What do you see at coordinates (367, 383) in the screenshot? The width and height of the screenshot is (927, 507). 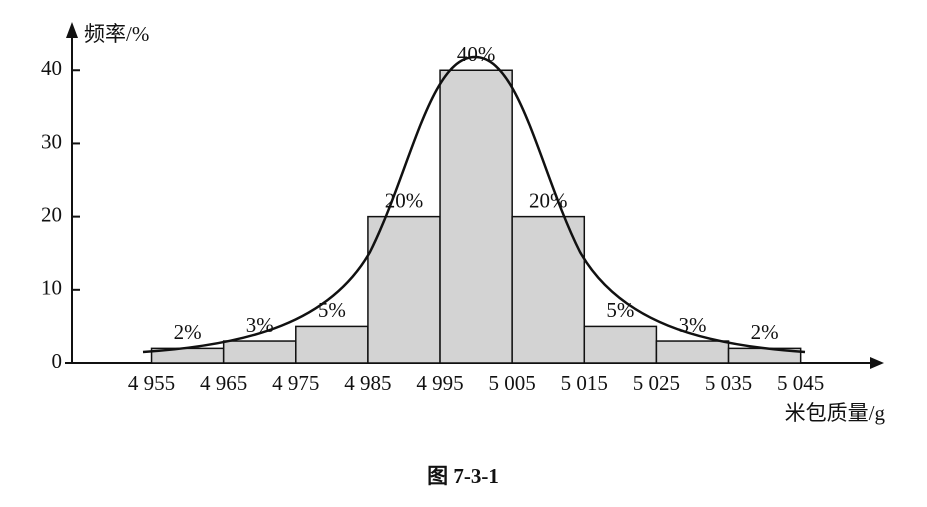 I see `x-tick-label: 4 985` at bounding box center [367, 383].